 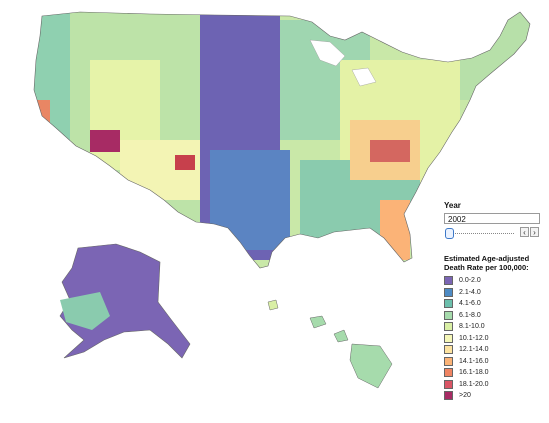 I want to click on legend-title-line-2: Death Rate per 100,000:, so click(x=486, y=267).